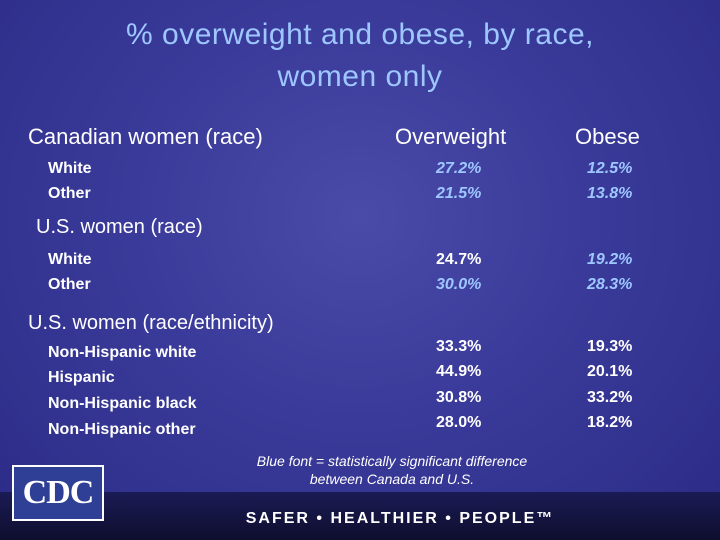 The height and width of the screenshot is (540, 720). What do you see at coordinates (145, 136) in the screenshot?
I see `header-canadian-women: Canadian women (race)` at bounding box center [145, 136].